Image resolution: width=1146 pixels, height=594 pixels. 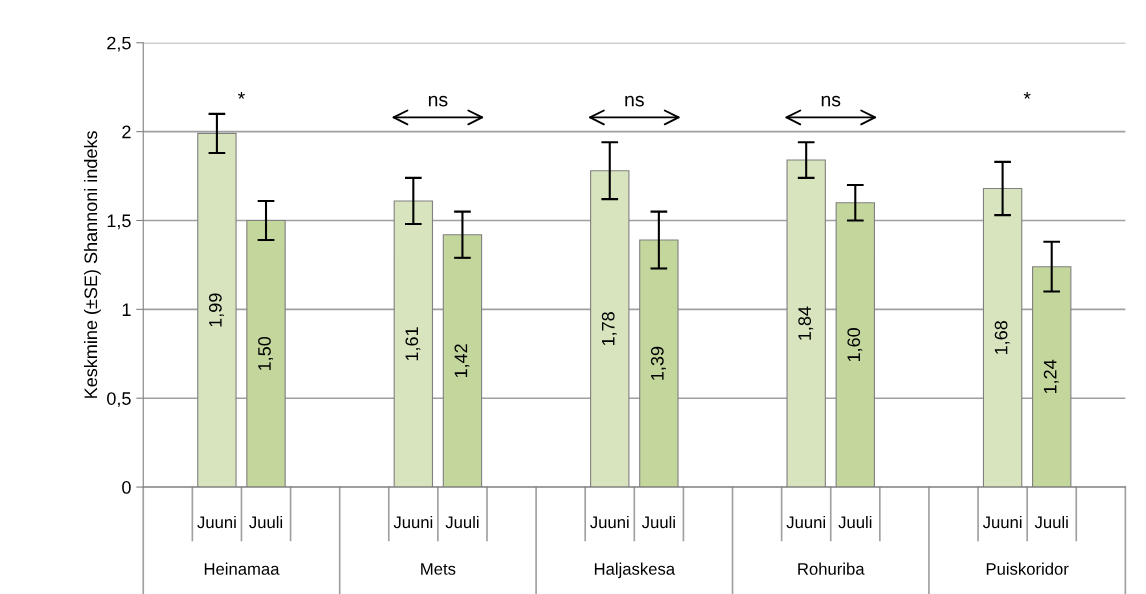 What do you see at coordinates (119, 400) in the screenshot?
I see `y-tick-label: 0,5` at bounding box center [119, 400].